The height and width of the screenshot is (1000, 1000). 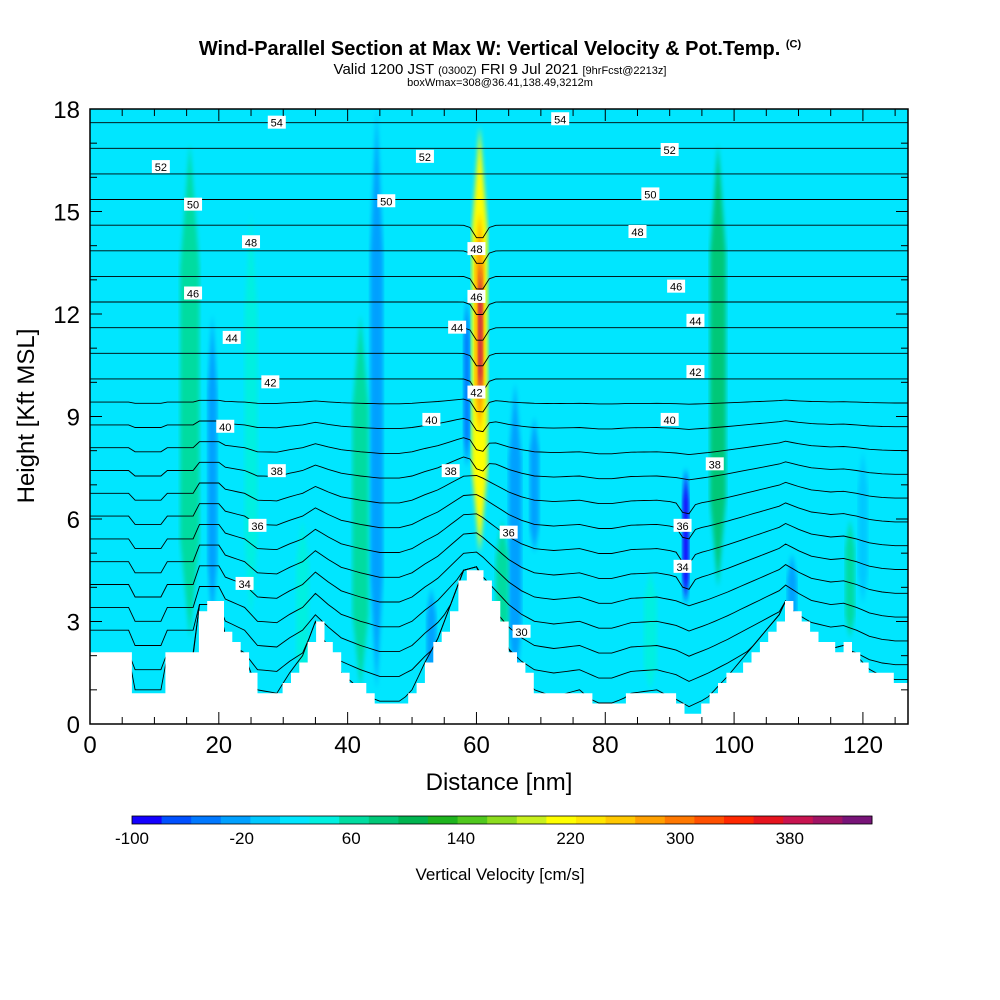 I want to click on x-tick-label: 0, so click(x=89, y=745).